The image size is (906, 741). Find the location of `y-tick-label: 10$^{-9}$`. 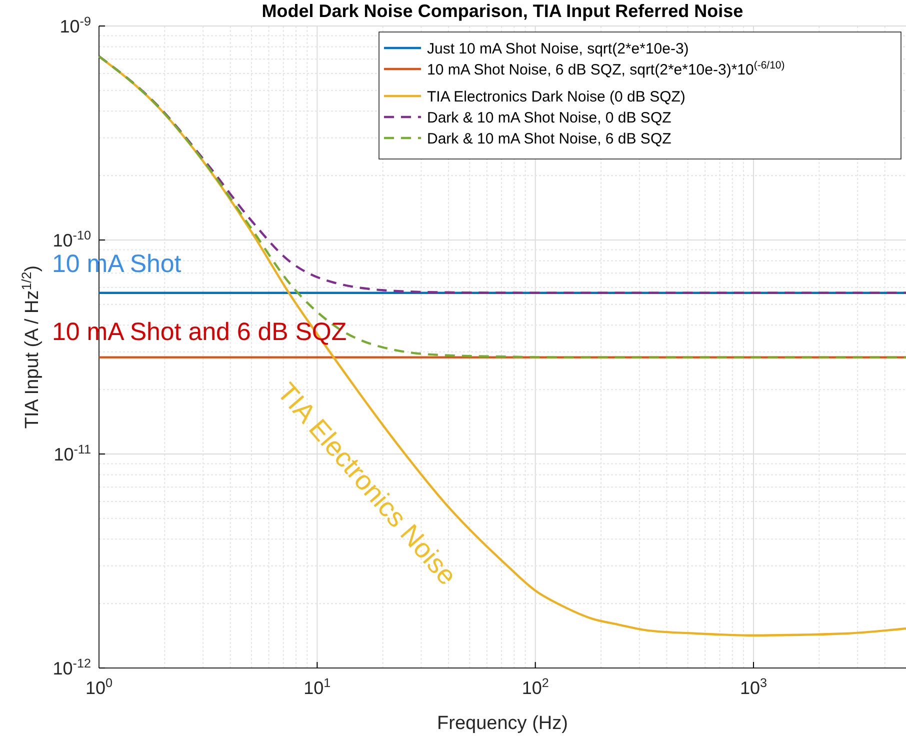

y-tick-label: 10$^{-9}$ is located at coordinates (75, 25).